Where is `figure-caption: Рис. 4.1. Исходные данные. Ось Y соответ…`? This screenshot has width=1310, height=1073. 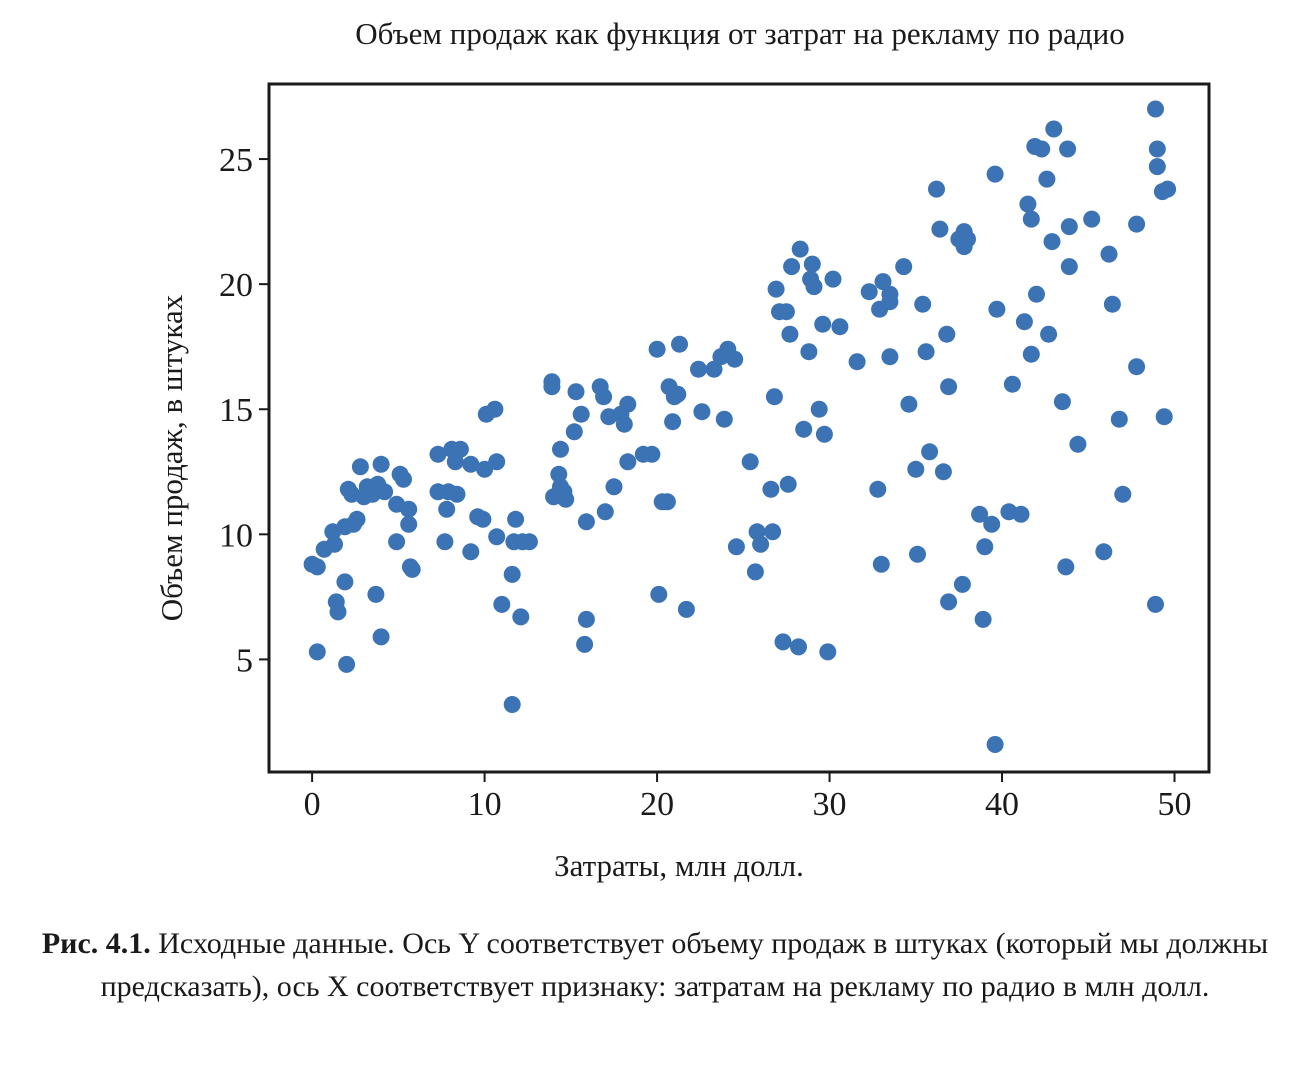
figure-caption: Рис. 4.1. Исходные данные. Ось Y соответ… is located at coordinates (655, 965).